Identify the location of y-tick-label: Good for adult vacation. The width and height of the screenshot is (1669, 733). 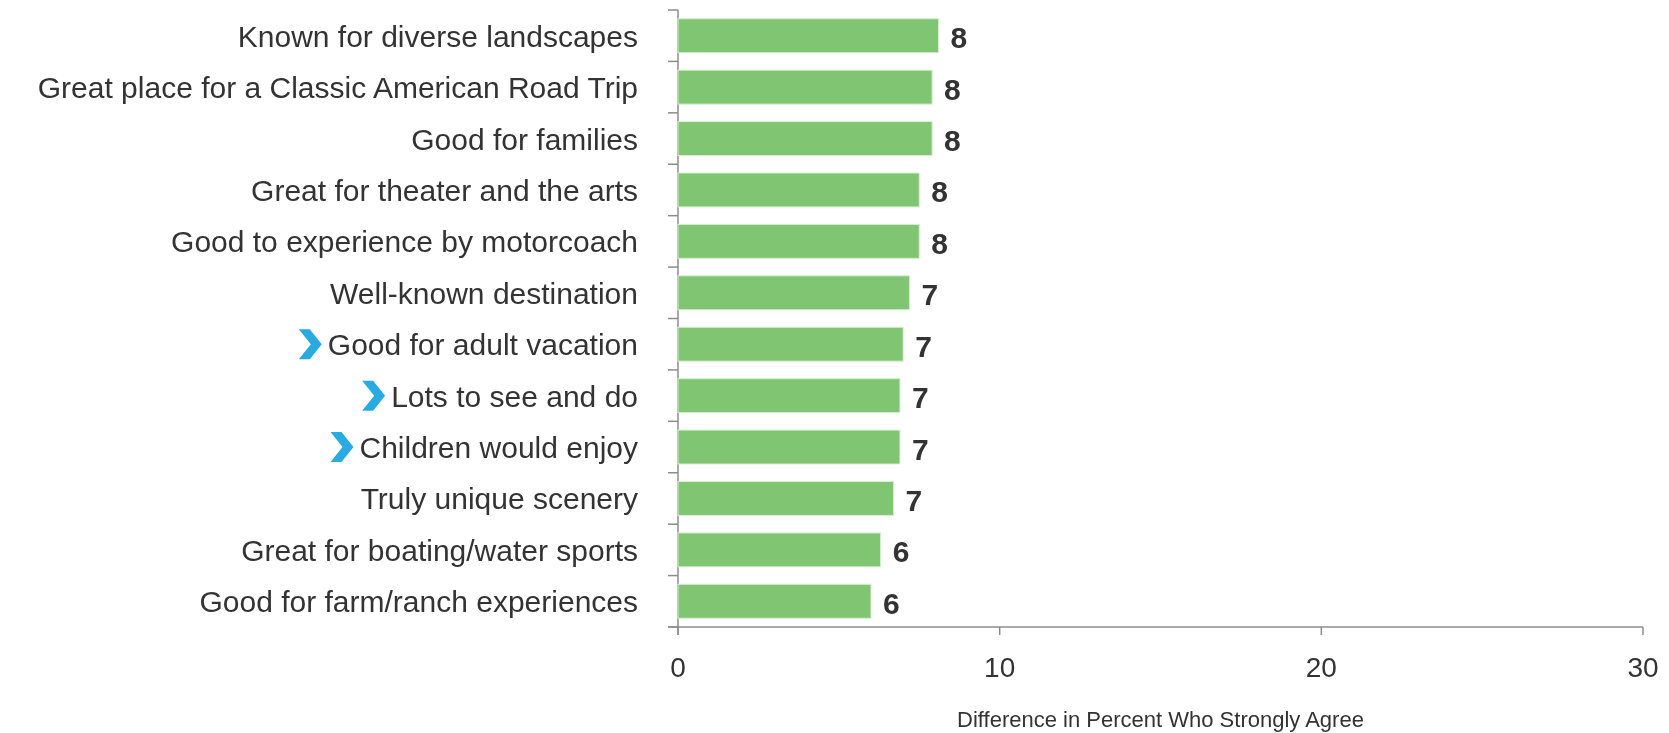
(482, 344).